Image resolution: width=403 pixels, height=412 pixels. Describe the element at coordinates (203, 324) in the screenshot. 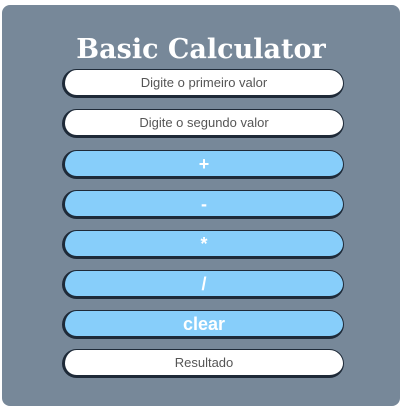

I see `clear-button: clear` at that location.